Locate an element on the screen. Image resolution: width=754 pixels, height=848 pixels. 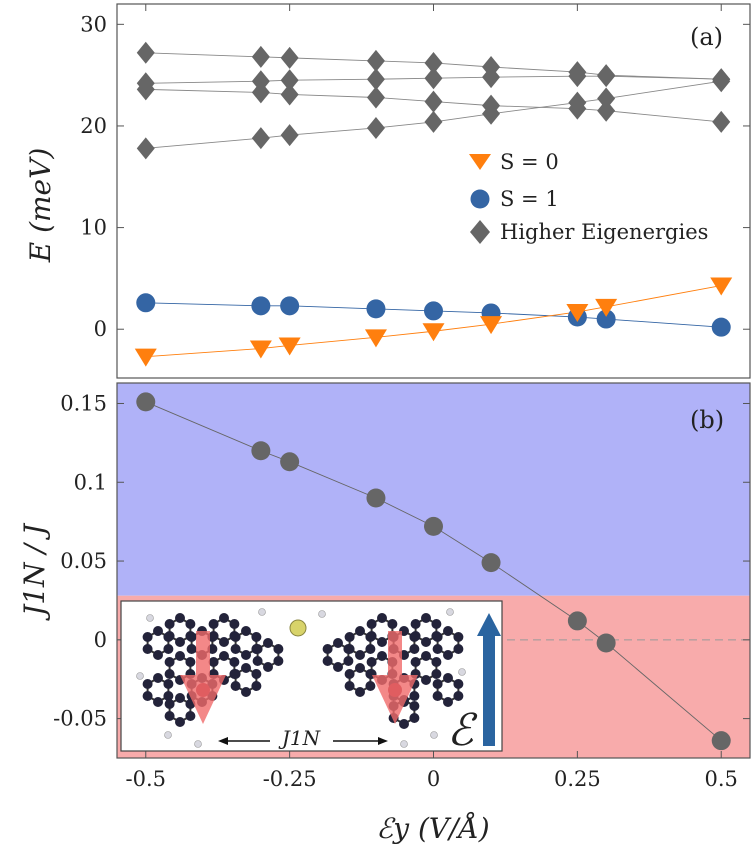
panel-b-y-tick-label: 0 is located at coordinates (100, 640).